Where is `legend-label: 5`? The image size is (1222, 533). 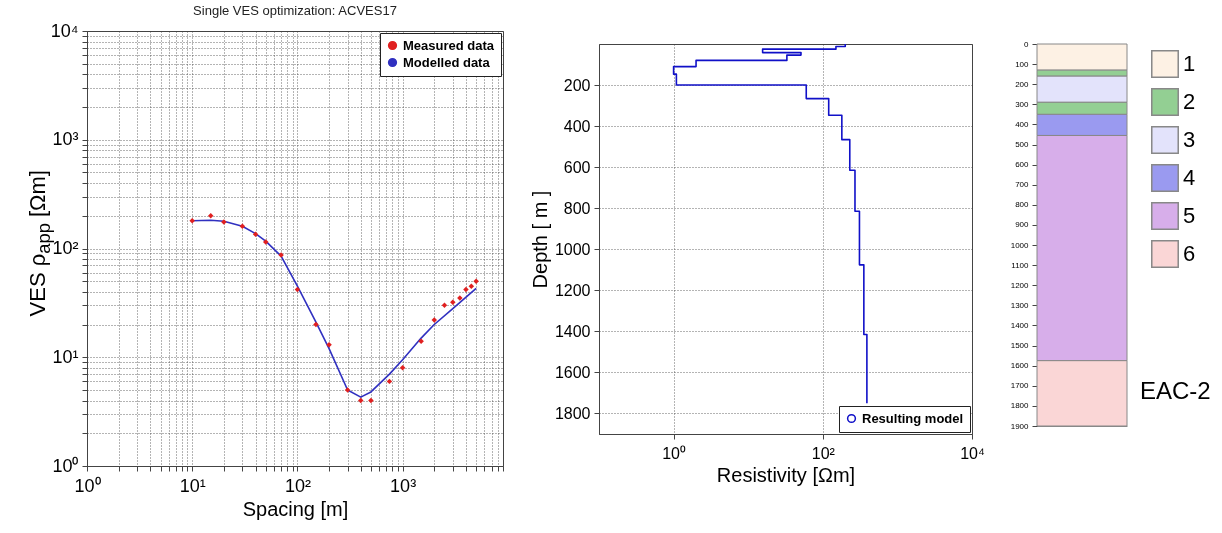 legend-label: 5 is located at coordinates (1189, 215).